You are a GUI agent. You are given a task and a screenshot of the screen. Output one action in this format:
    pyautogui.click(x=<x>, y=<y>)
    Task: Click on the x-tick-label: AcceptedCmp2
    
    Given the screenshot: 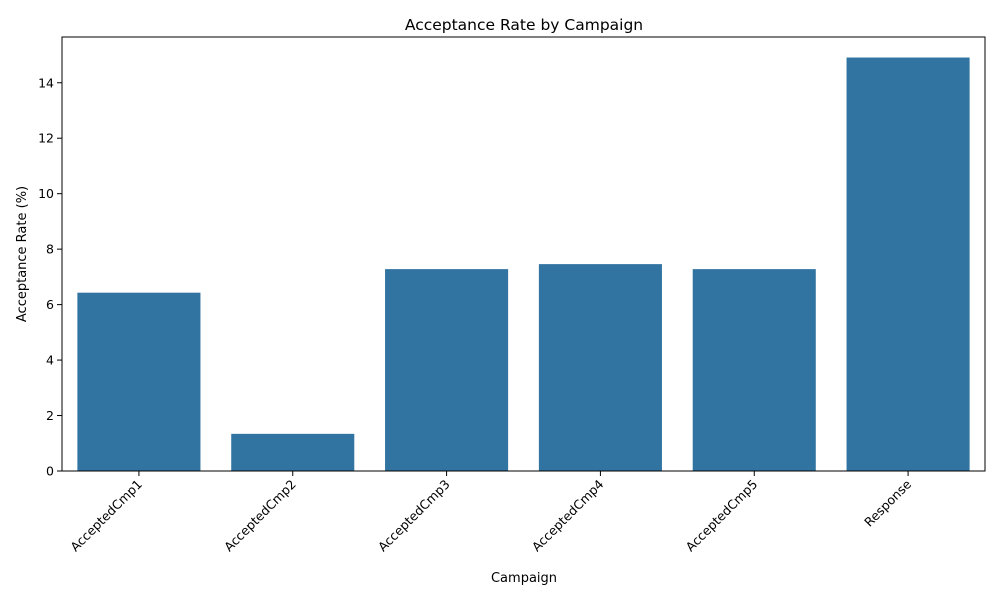 What is the action you would take?
    pyautogui.click(x=260, y=516)
    